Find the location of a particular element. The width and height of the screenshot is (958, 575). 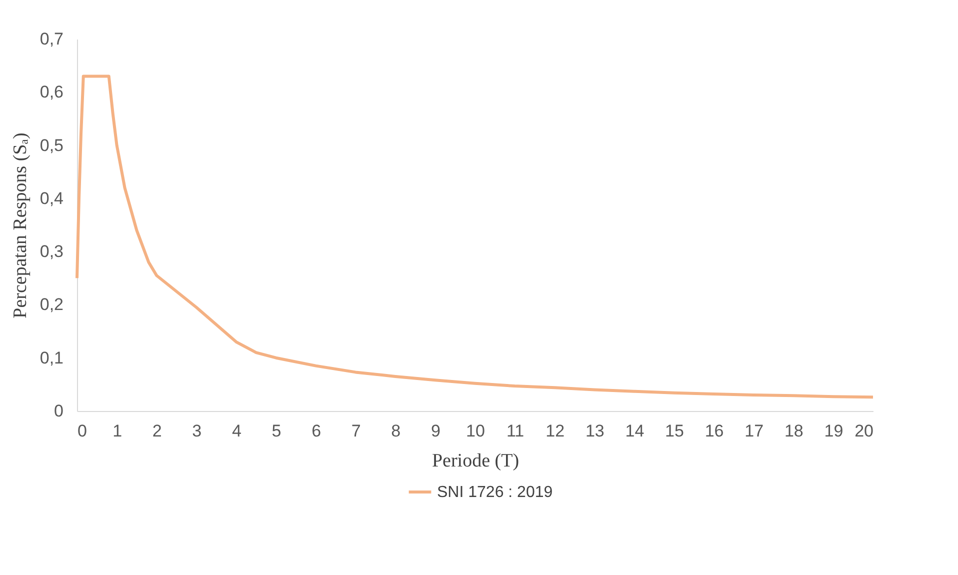

x-tick-label: 3 is located at coordinates (197, 431).